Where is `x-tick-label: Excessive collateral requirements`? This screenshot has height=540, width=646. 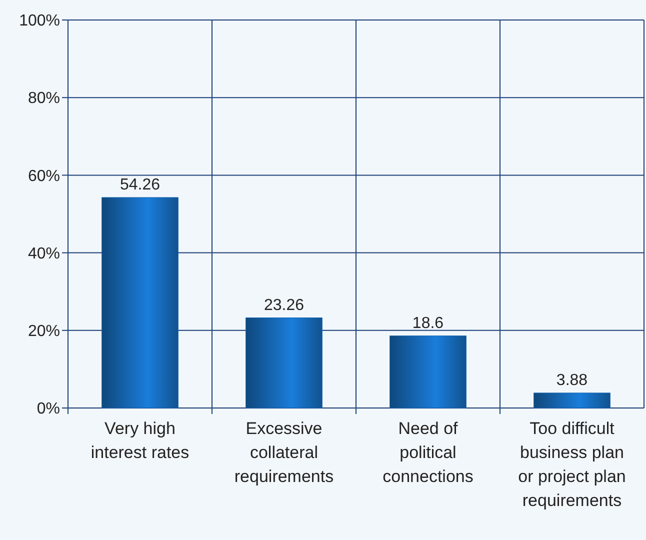 x-tick-label: Excessive collateral requirements is located at coordinates (284, 452).